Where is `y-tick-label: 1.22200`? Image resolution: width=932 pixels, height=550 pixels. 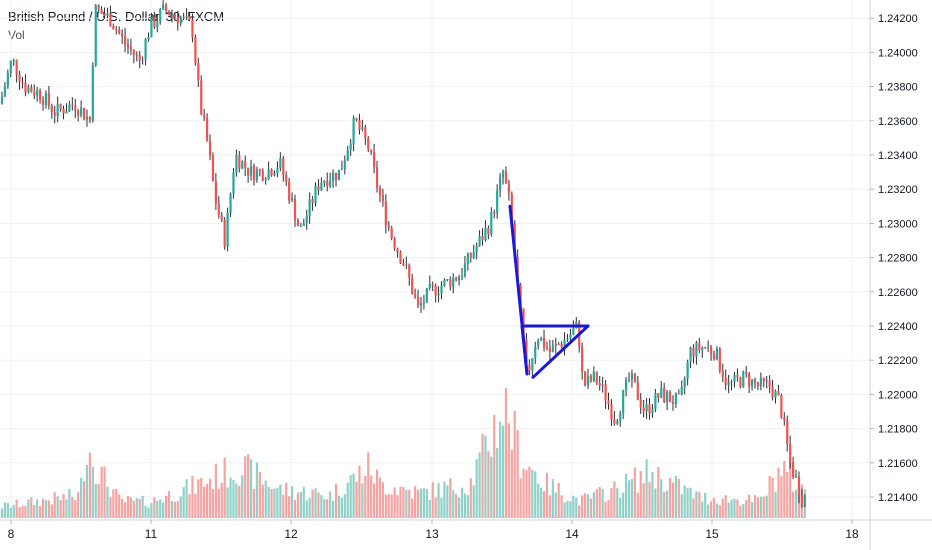 y-tick-label: 1.22200 is located at coordinates (898, 361).